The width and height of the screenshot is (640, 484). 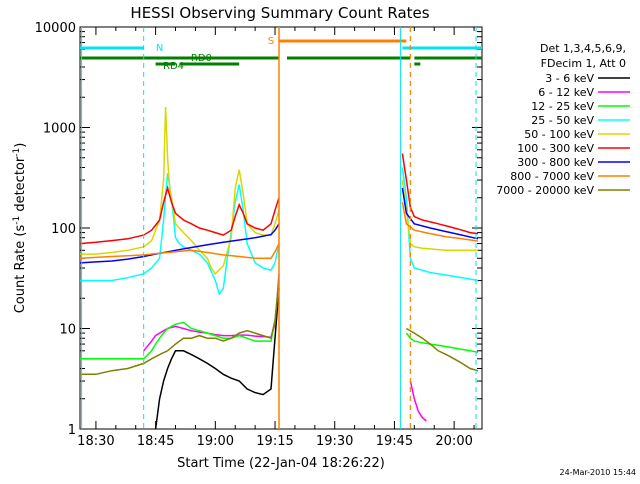 I want to click on y-axis-label-part: ), so click(x=20, y=145).